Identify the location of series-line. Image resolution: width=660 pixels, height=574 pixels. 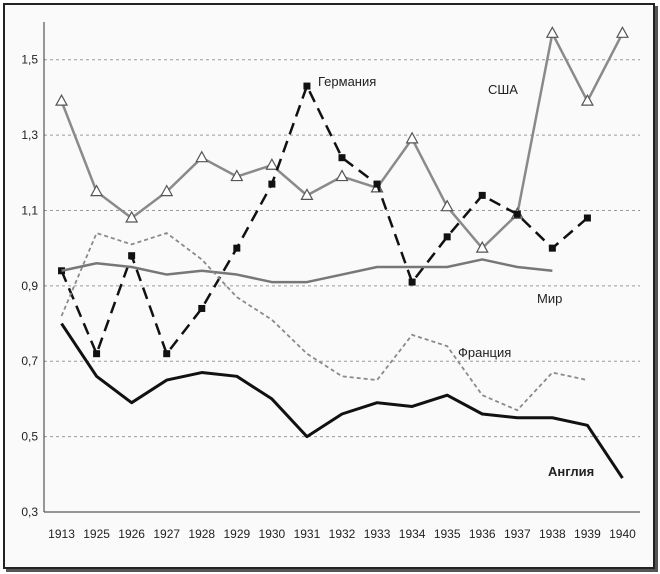
(307, 271).